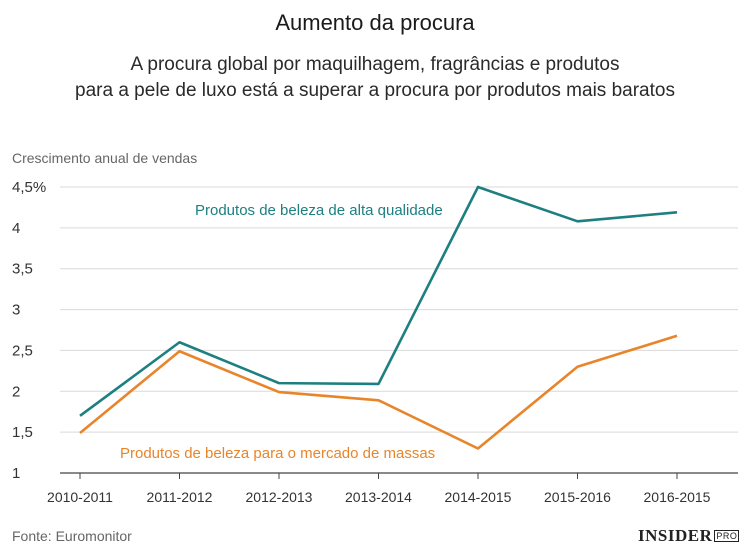  I want to click on x-tick-label: 2015-2016, so click(577, 497).